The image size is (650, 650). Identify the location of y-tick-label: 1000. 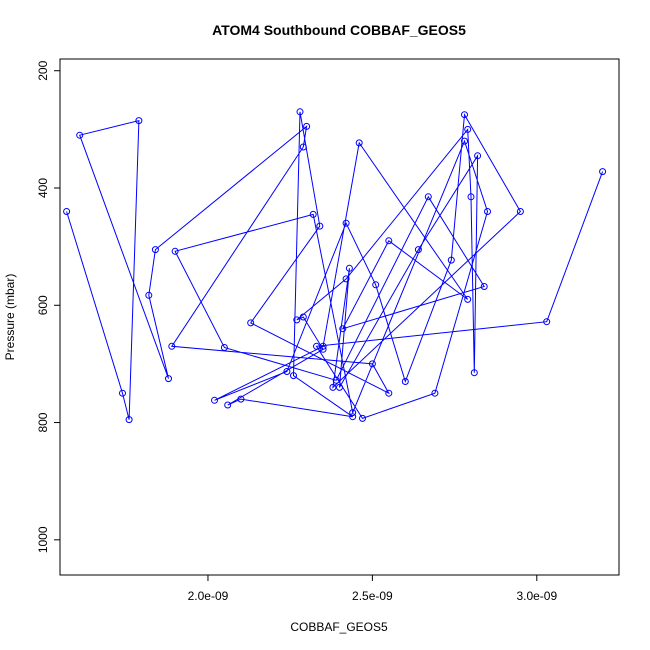
(43, 539).